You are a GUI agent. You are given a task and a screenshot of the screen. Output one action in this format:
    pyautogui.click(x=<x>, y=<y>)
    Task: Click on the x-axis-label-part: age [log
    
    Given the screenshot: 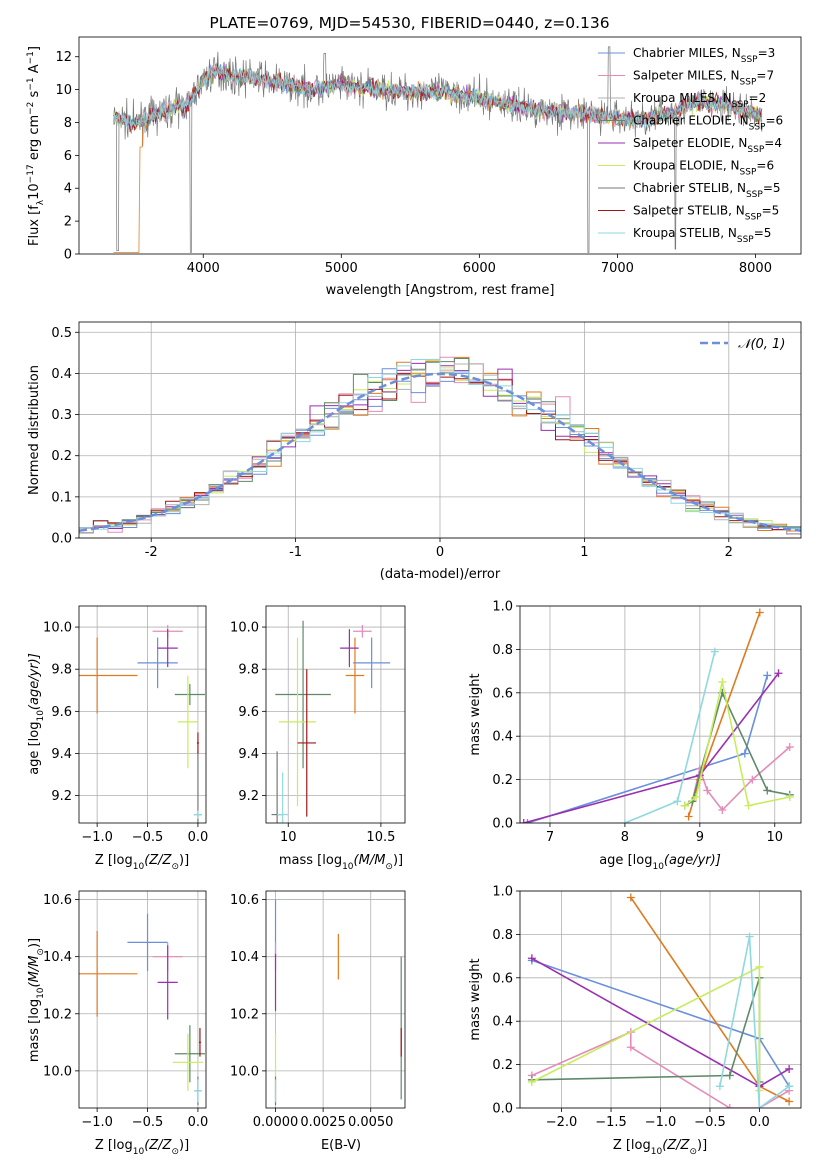 What is the action you would take?
    pyautogui.click(x=625, y=860)
    